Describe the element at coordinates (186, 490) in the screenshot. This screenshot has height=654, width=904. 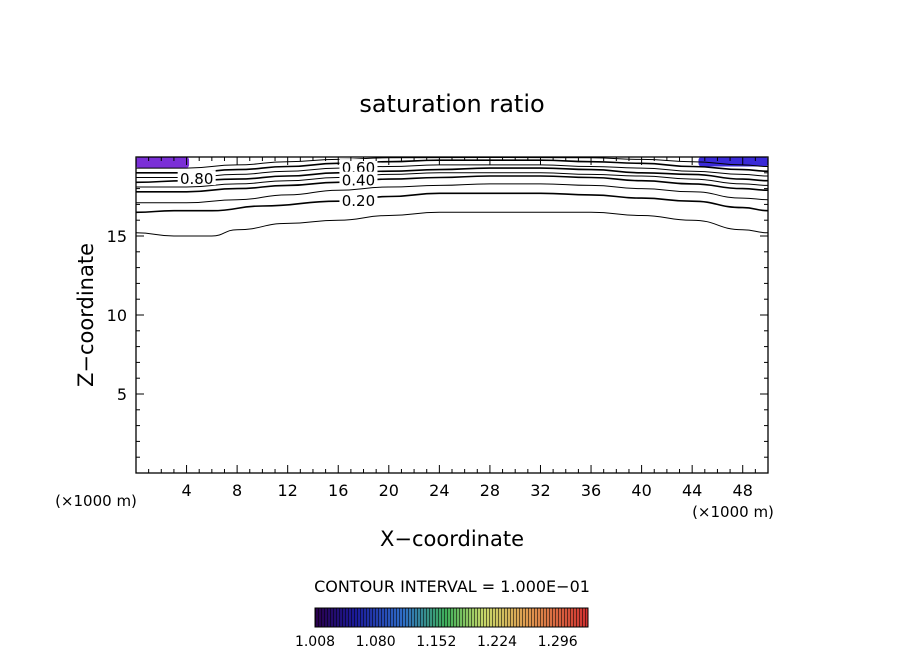
I see `x-tick-label: 4` at that location.